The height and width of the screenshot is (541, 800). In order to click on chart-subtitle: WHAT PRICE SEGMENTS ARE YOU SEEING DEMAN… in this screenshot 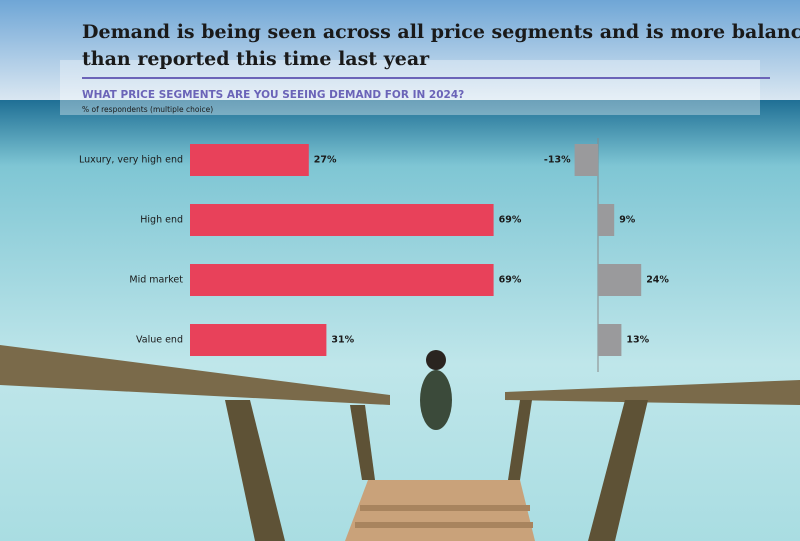, I will do `click(273, 95)`.